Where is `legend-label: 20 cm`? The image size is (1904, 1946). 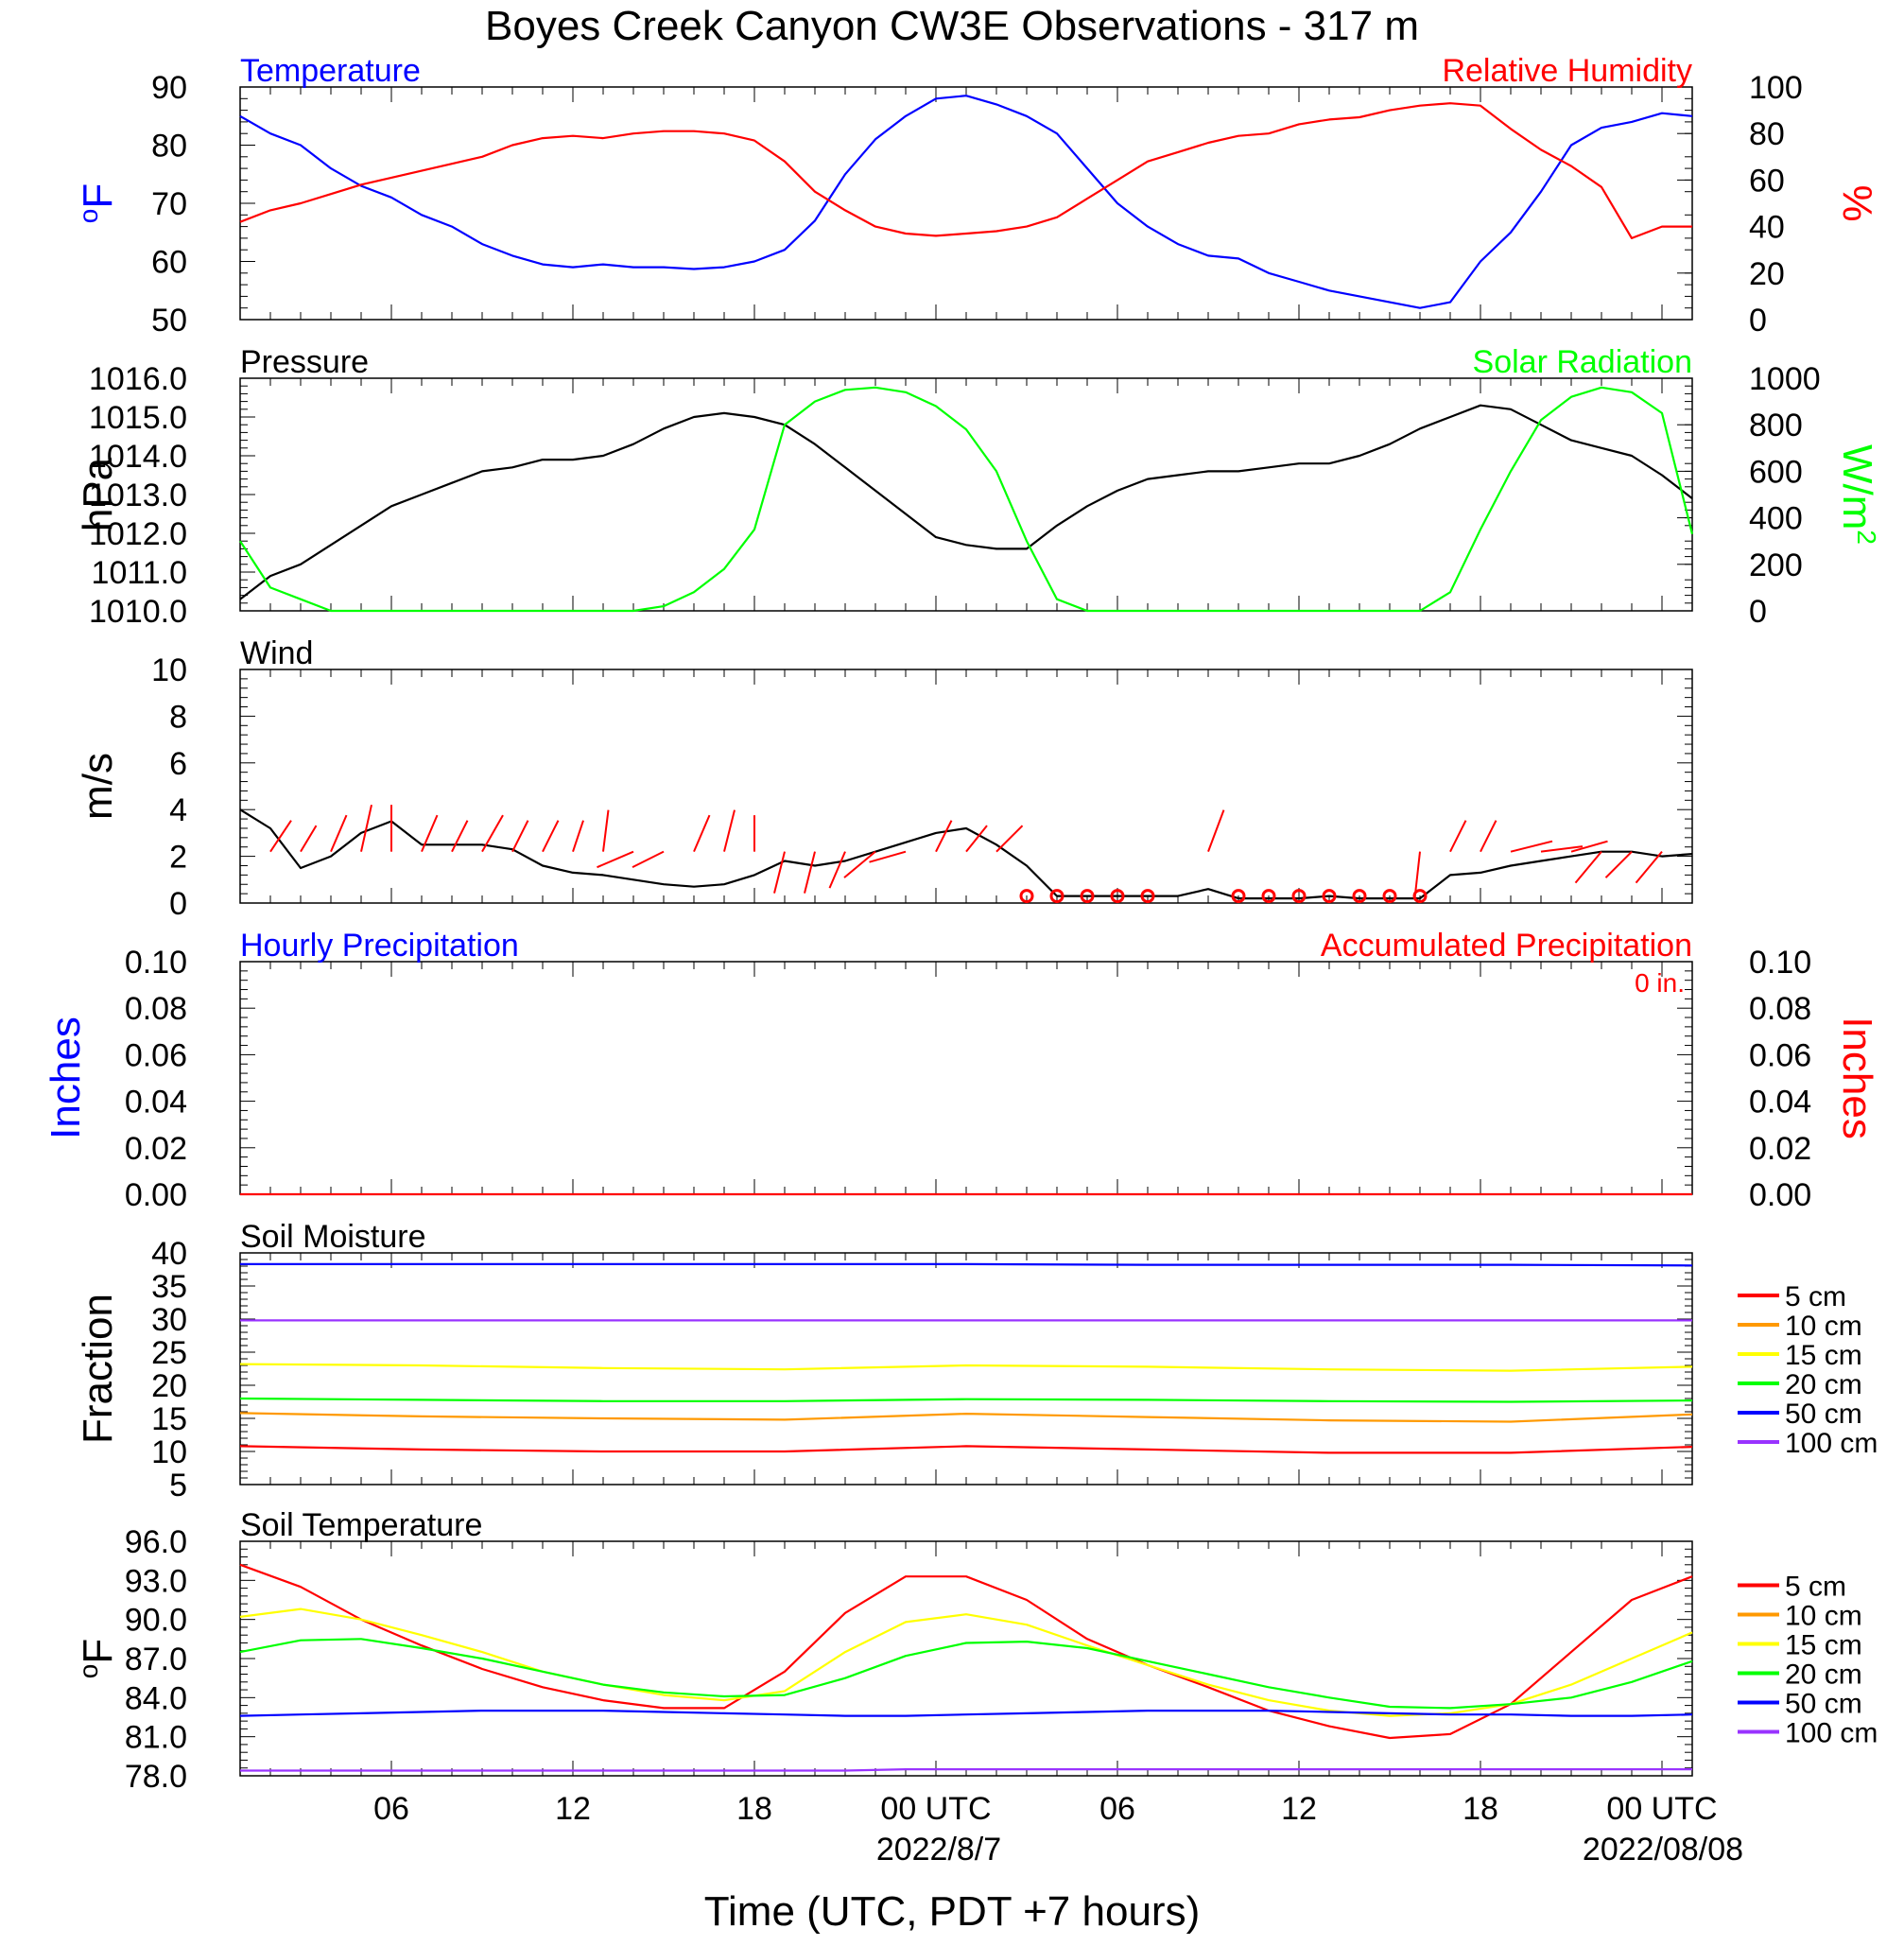 legend-label: 20 cm is located at coordinates (1824, 1385).